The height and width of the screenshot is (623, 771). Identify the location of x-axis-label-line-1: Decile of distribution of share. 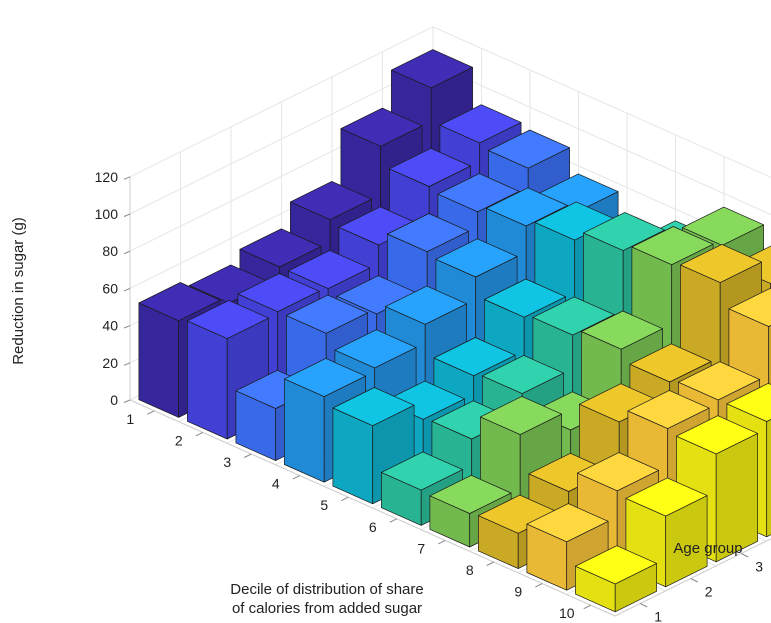
(326, 589).